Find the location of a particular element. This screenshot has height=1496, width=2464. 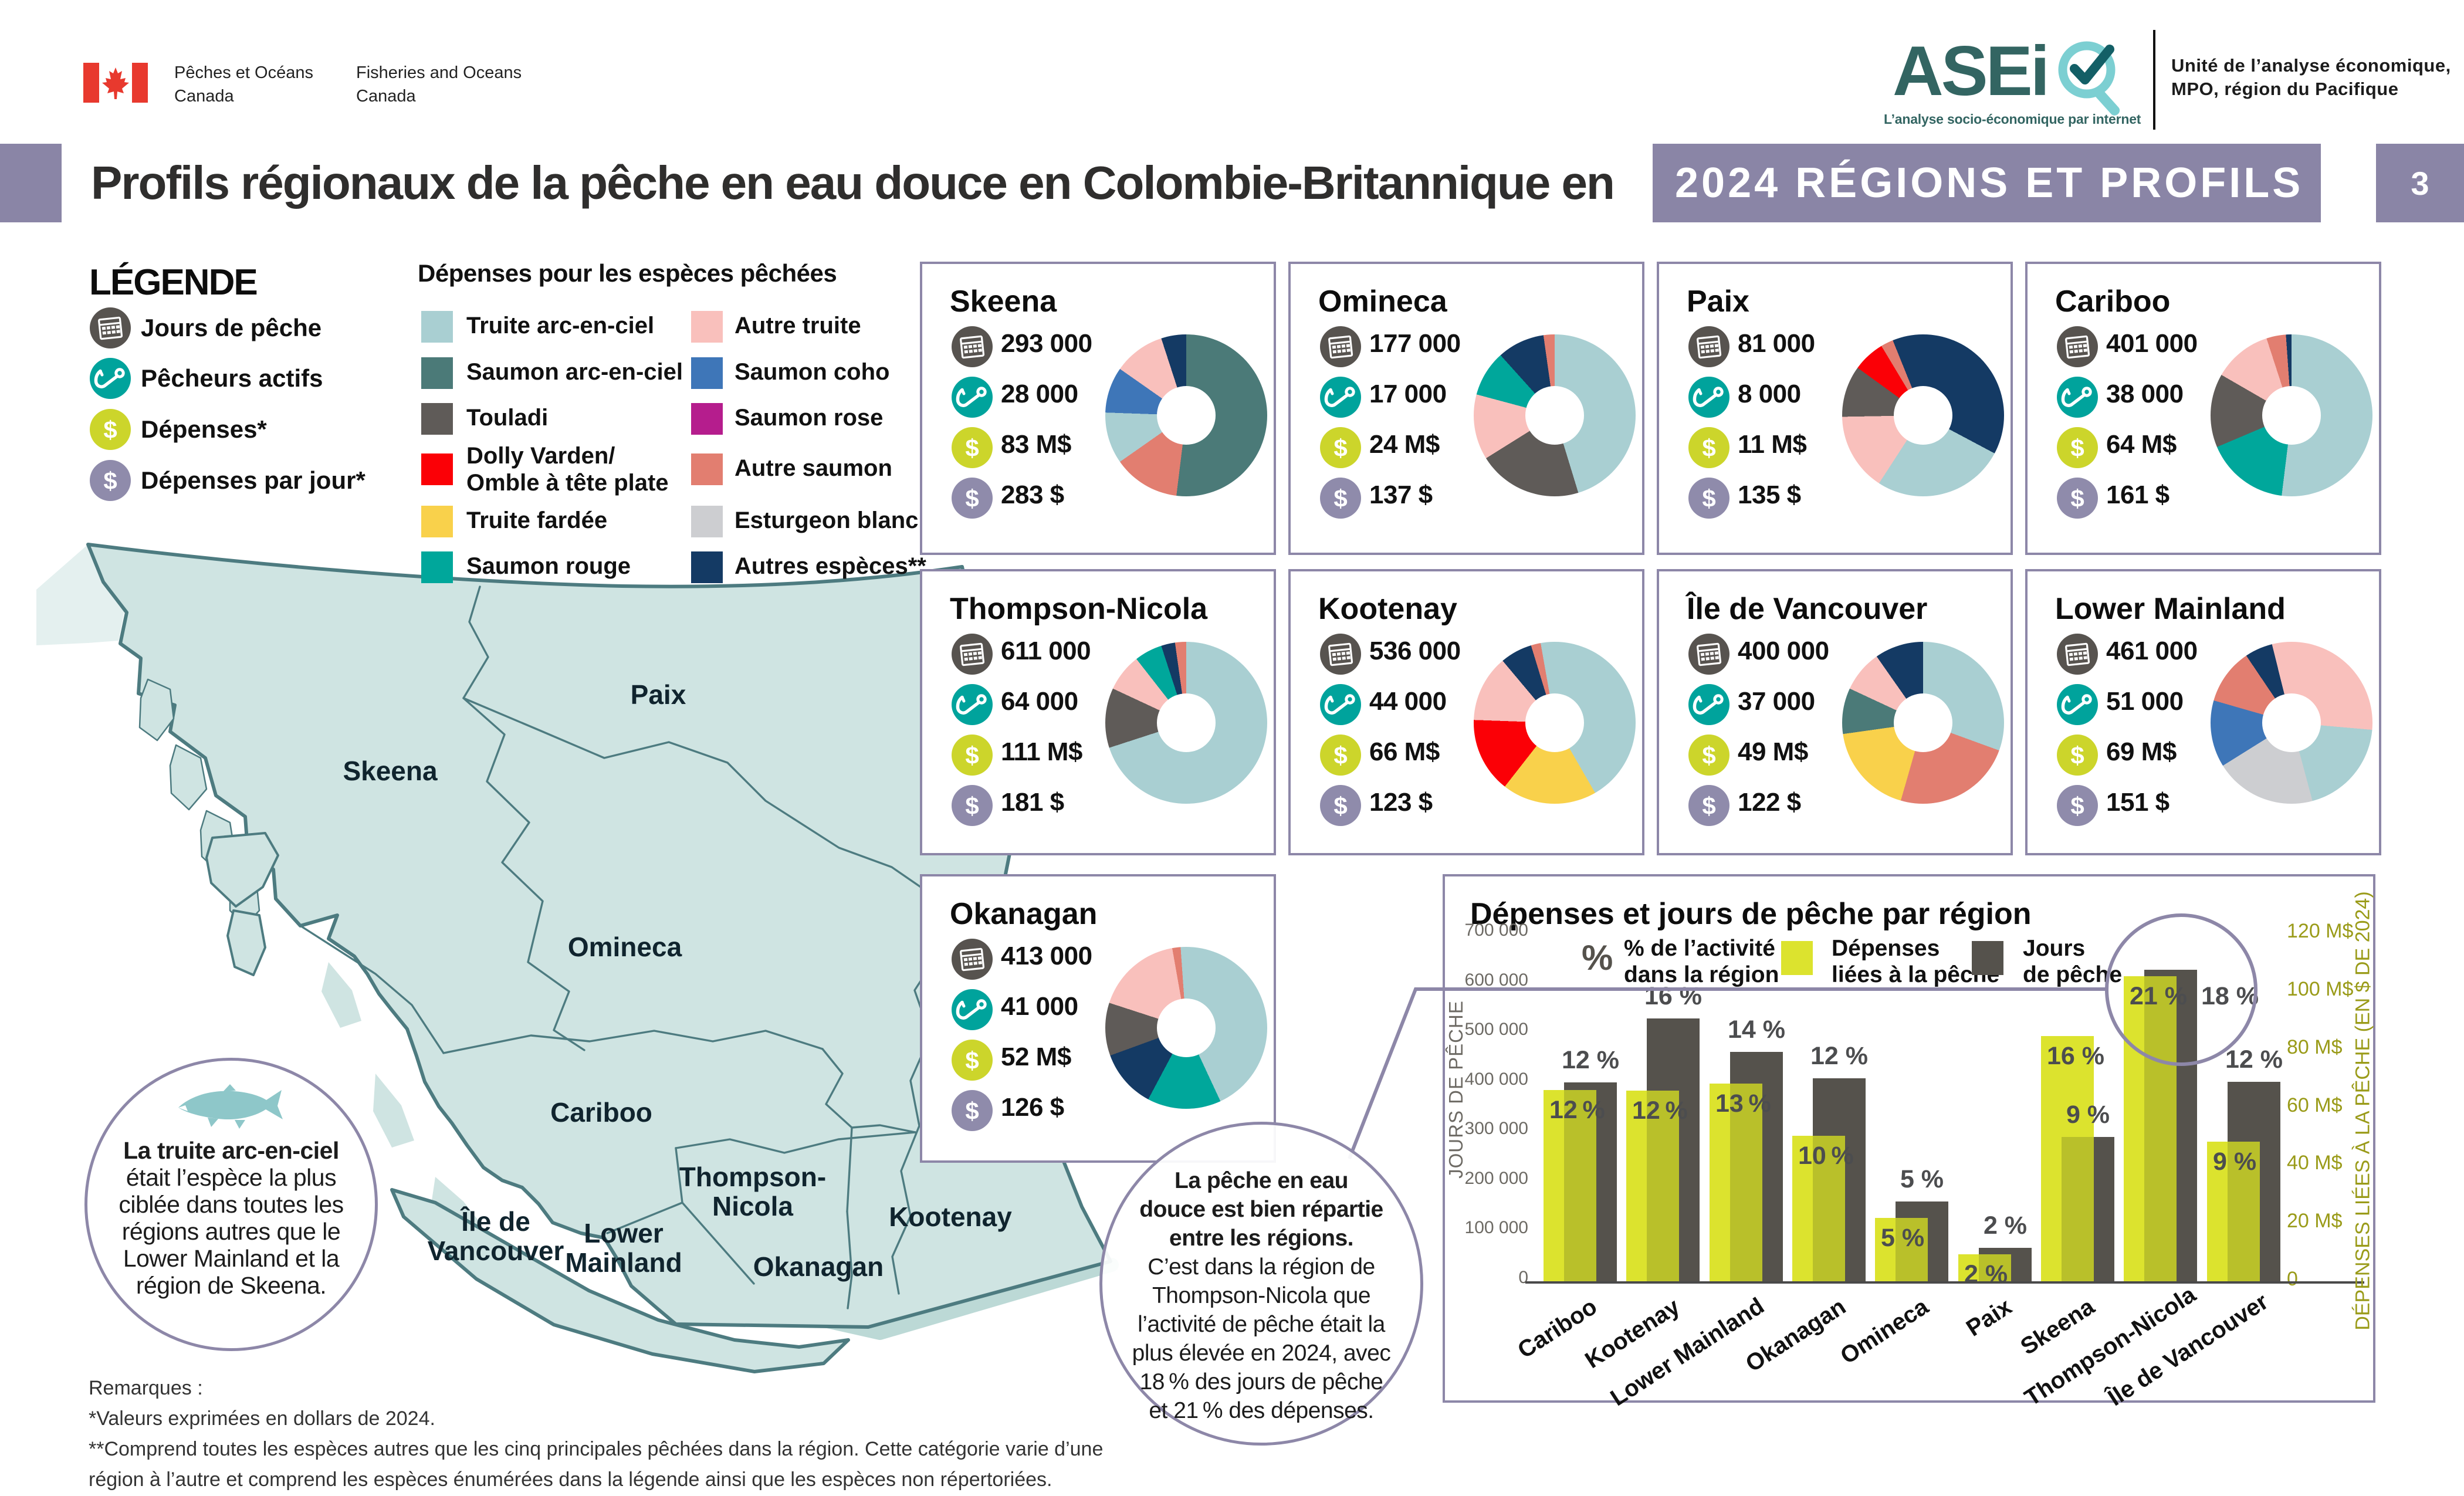

svg-text: Paix is located at coordinates (658, 694).